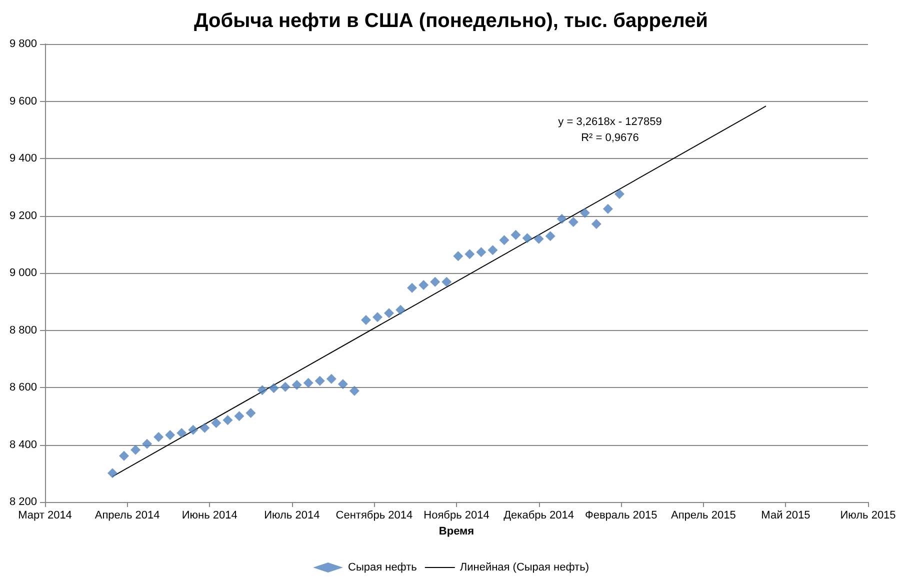  Describe the element at coordinates (456, 531) in the screenshot. I see `x-axis-title: Время` at that location.